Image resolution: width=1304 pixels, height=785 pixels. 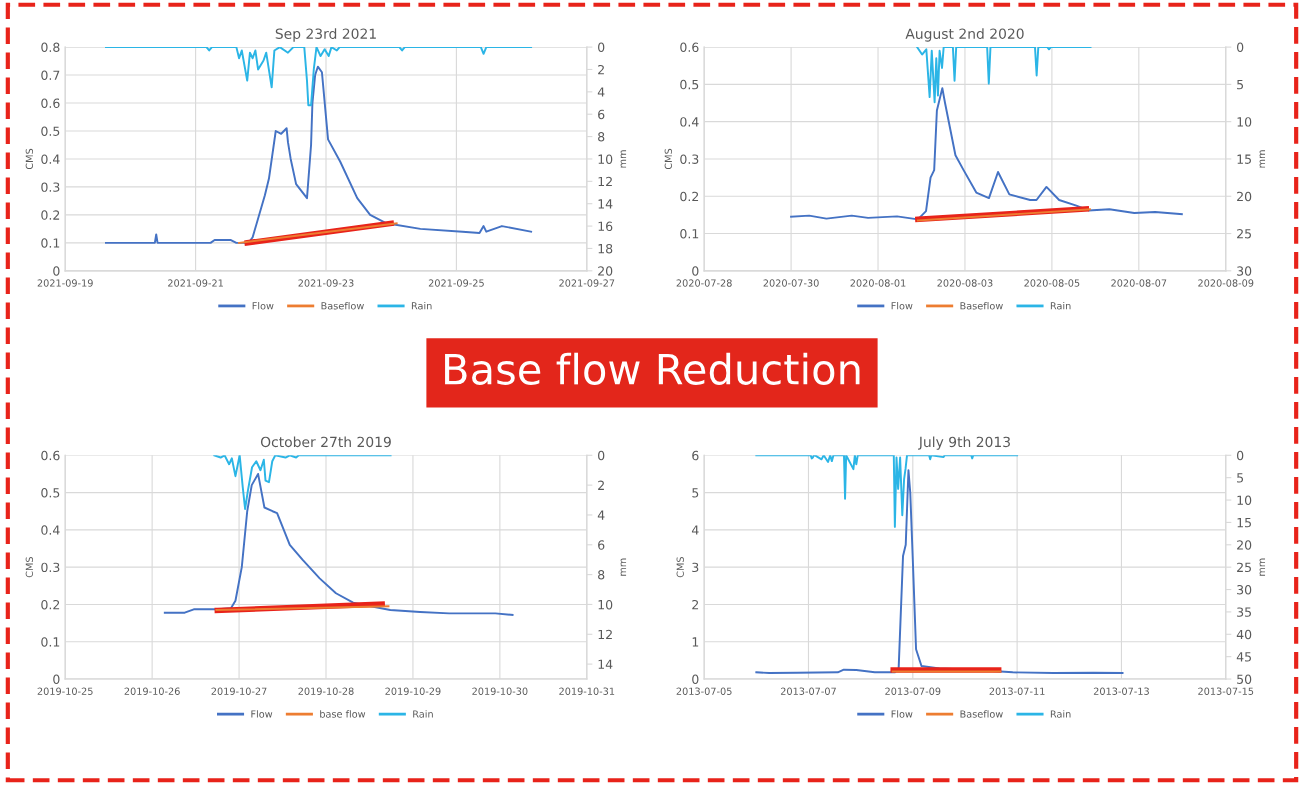 I want to click on x-tick-label: 2020-07-30, so click(x=791, y=283).